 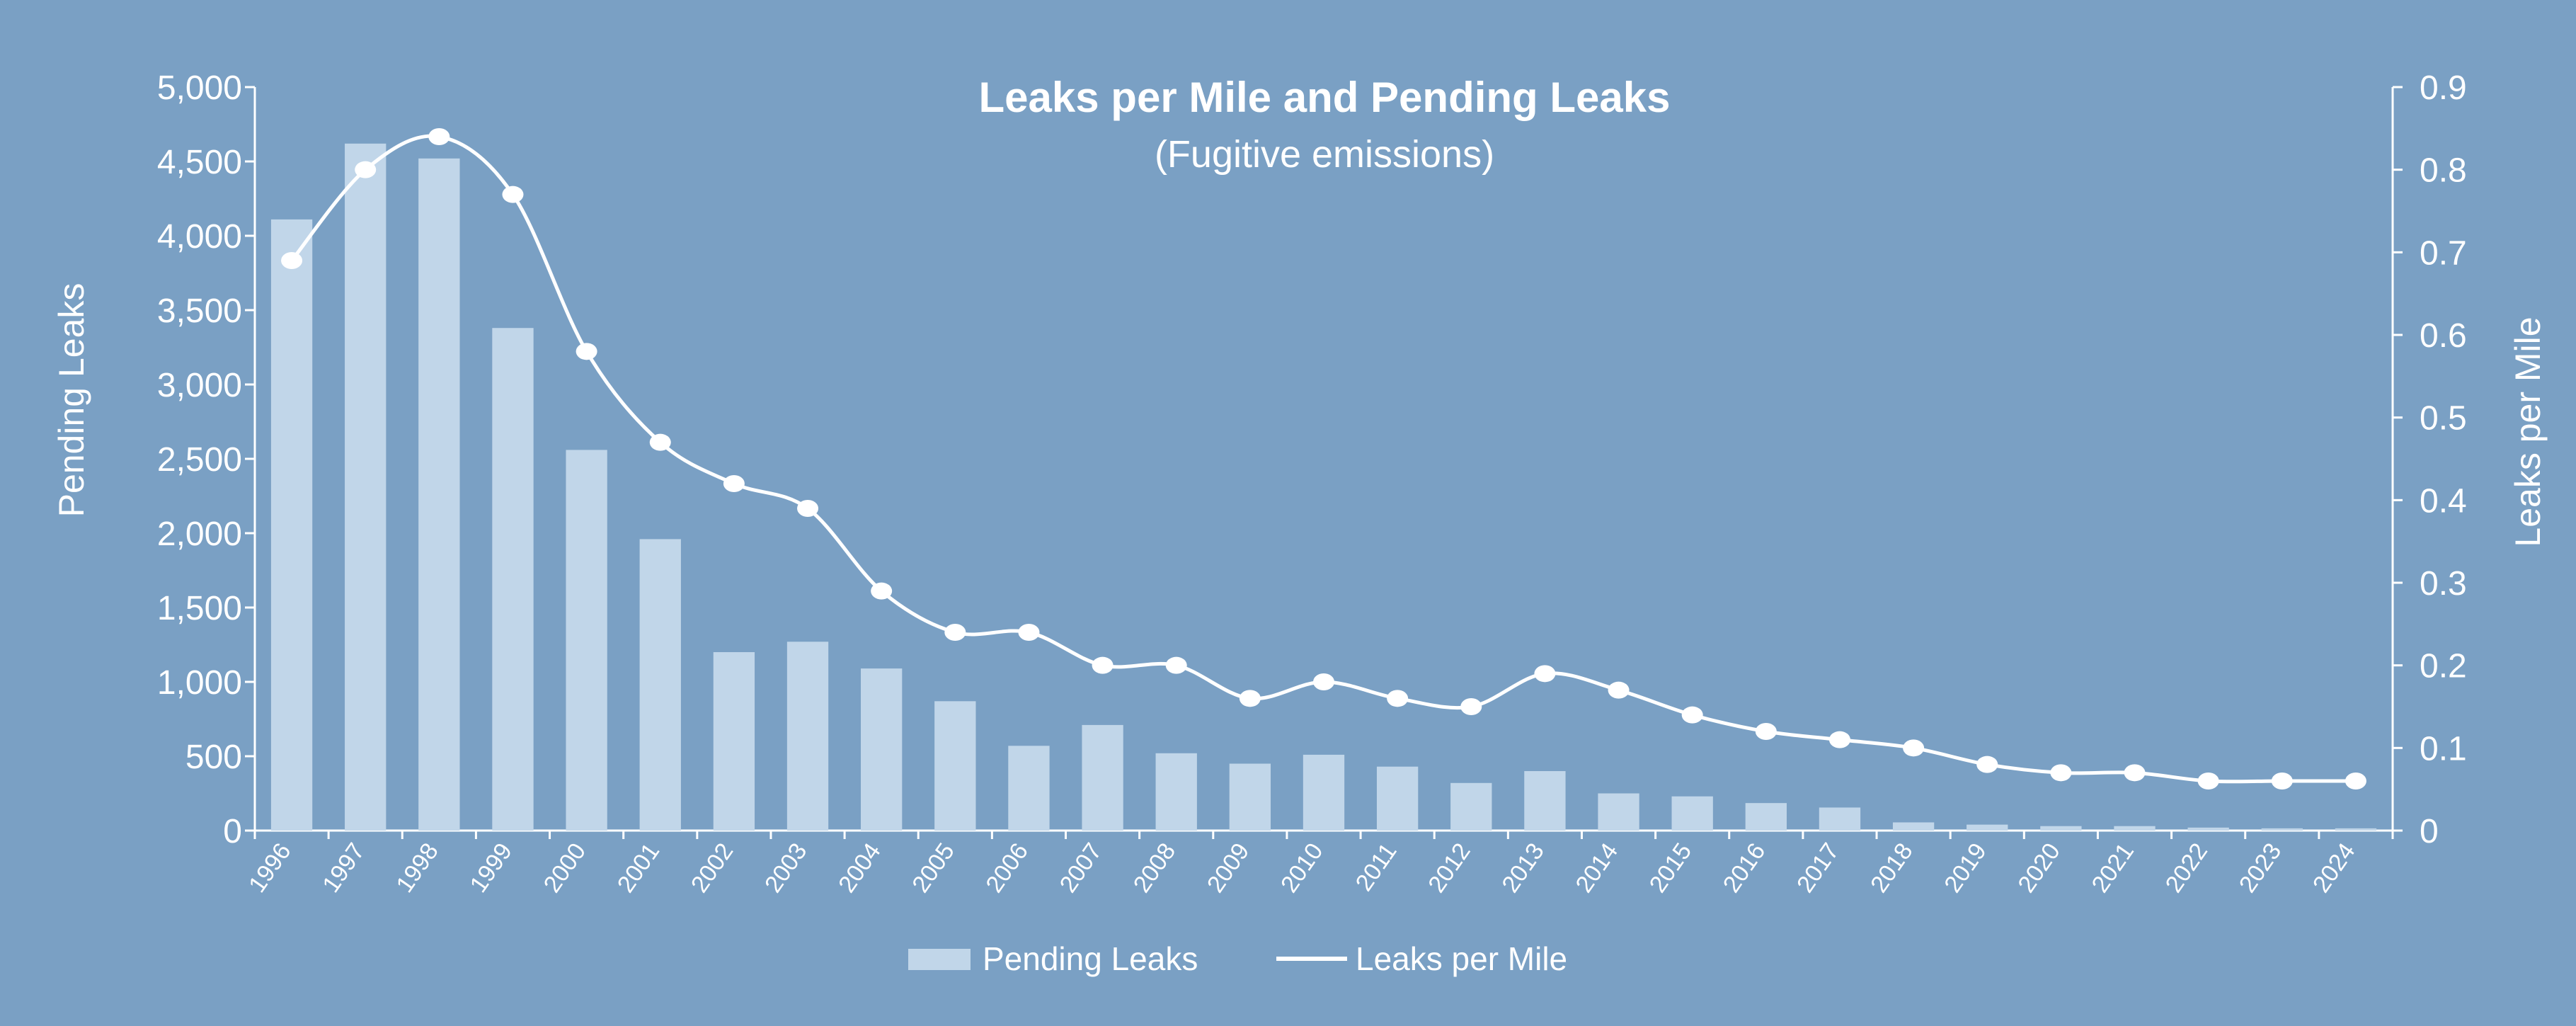 I want to click on y-right-tick-label: 0.6, so click(x=2443, y=336).